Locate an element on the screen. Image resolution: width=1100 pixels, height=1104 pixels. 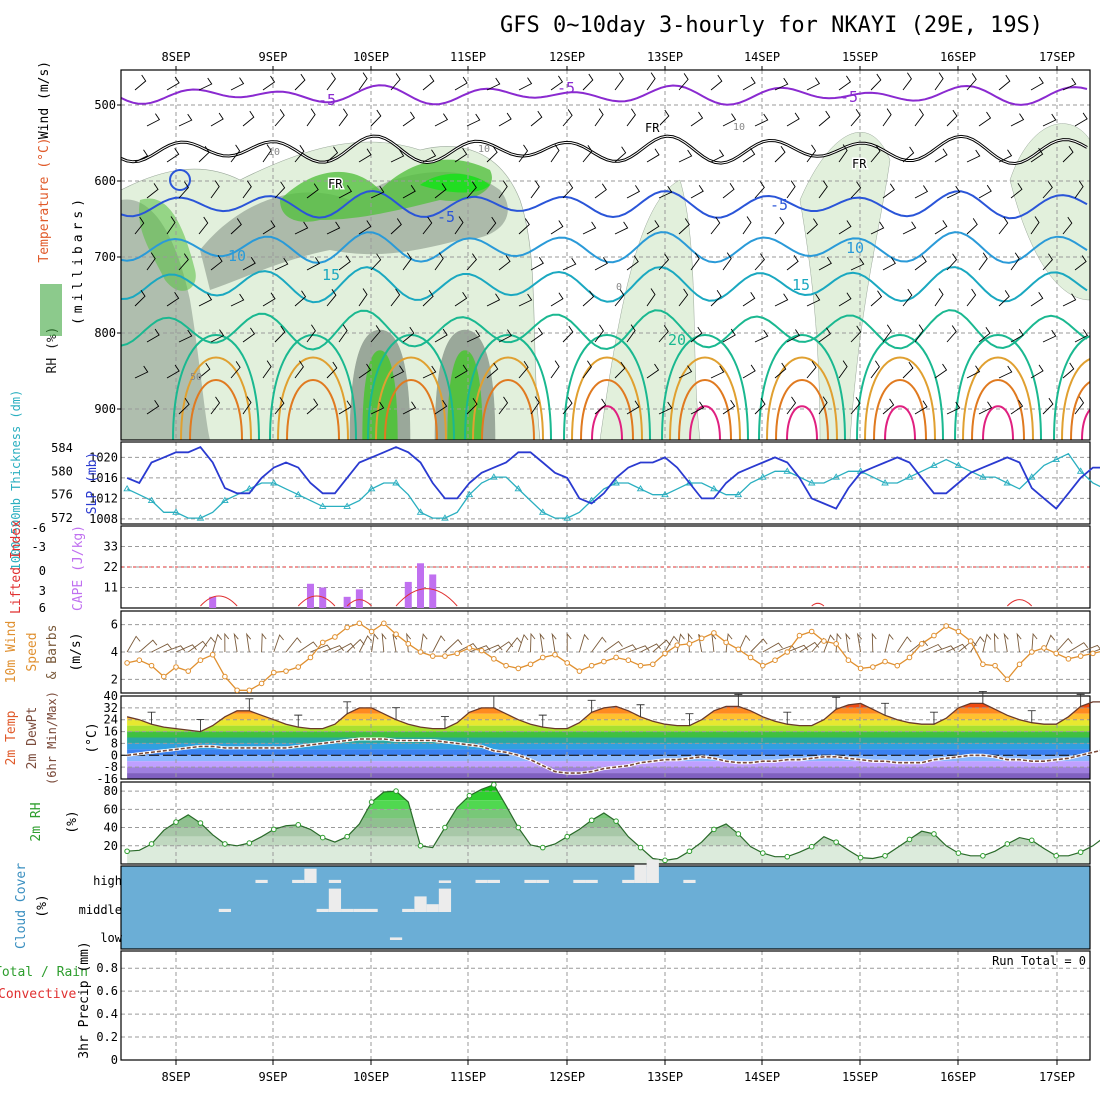
top-day-label: 8SEP is located at coordinates (176, 57).